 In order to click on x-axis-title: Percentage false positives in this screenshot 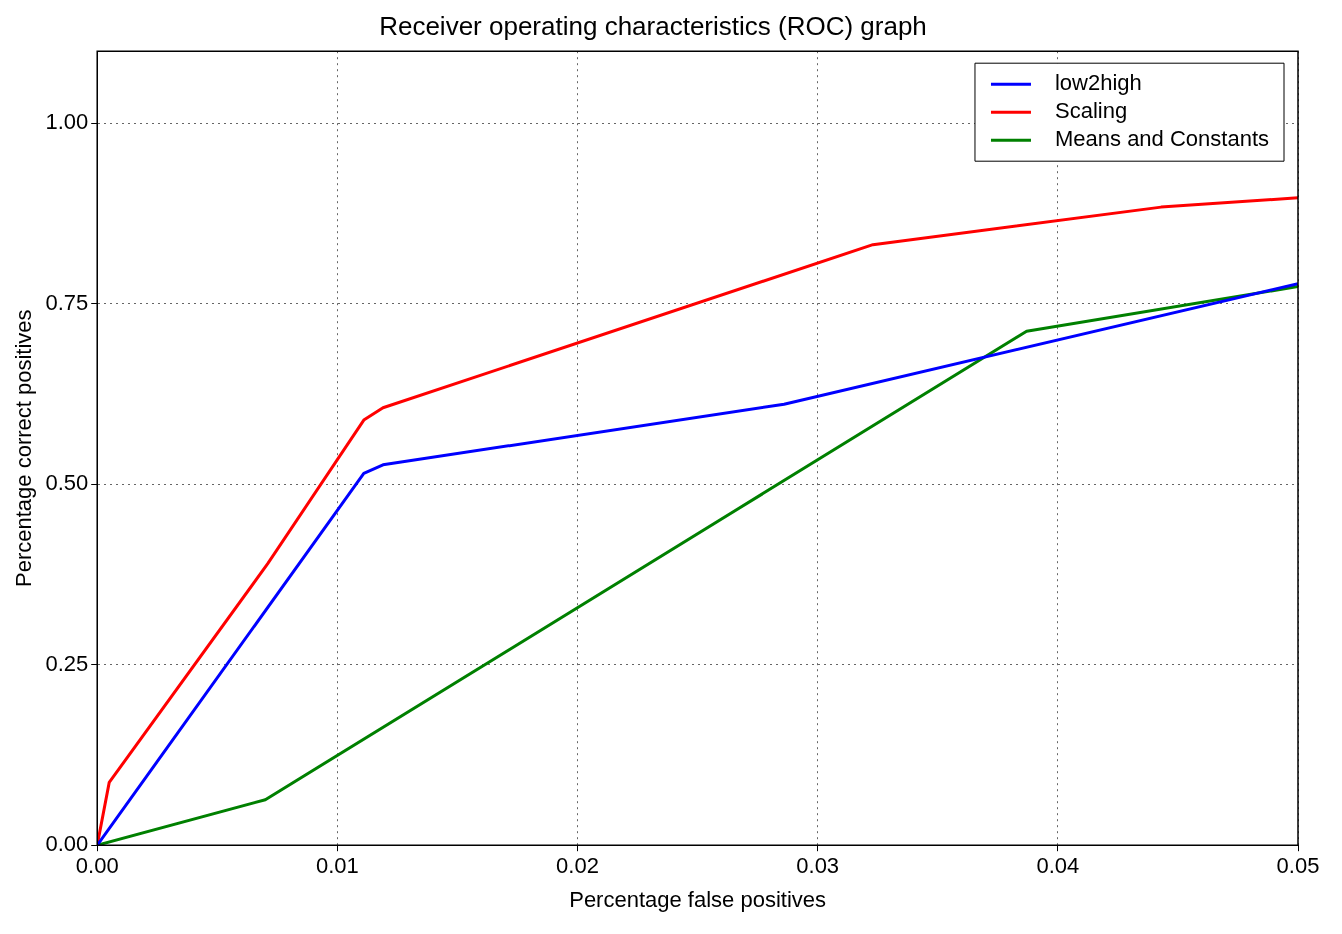, I will do `click(698, 899)`.